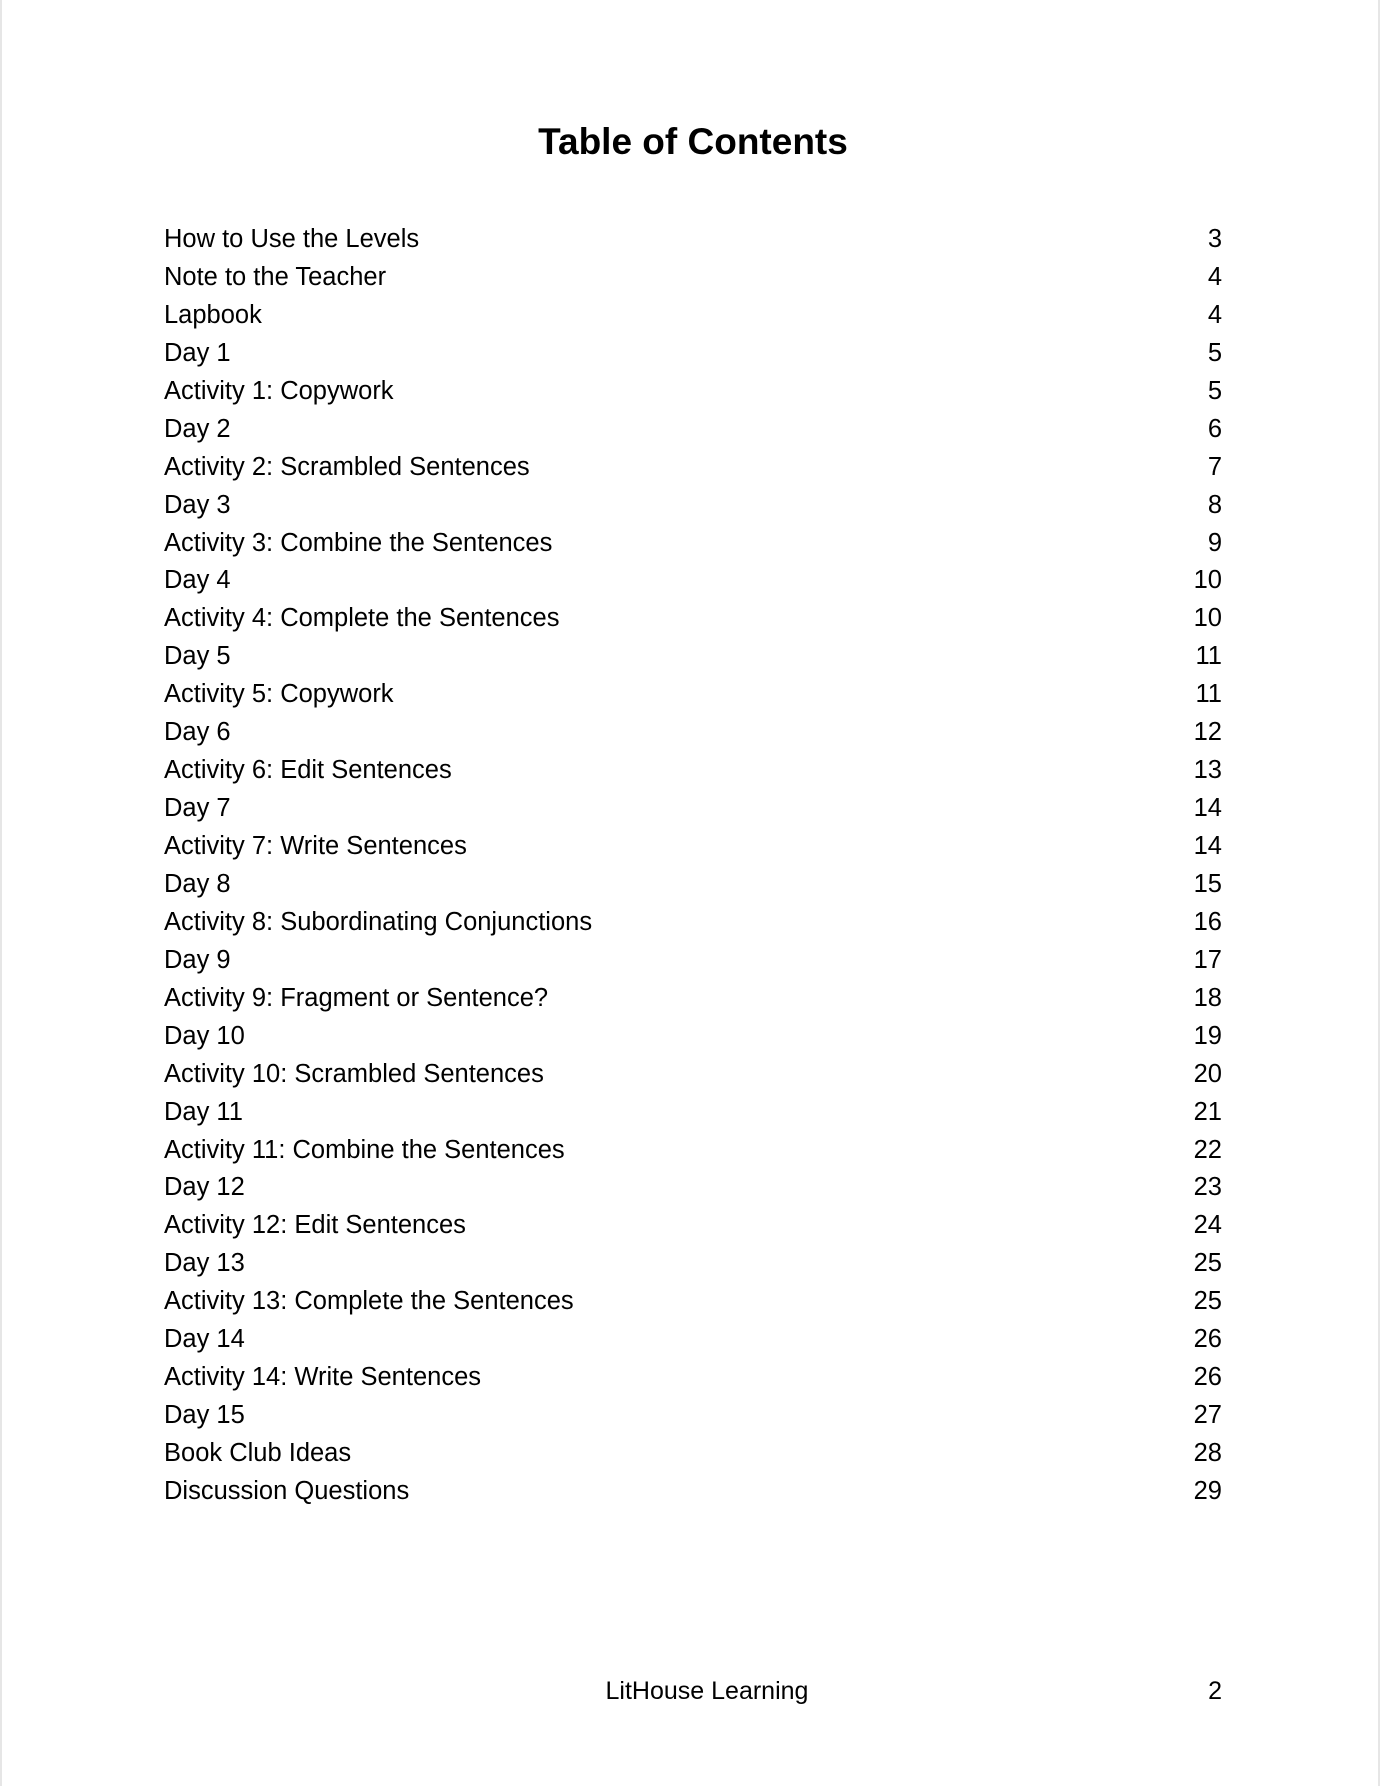 This screenshot has width=1382, height=1786. Describe the element at coordinates (693, 429) in the screenshot. I see `toc-entry: Day 2 6` at that location.